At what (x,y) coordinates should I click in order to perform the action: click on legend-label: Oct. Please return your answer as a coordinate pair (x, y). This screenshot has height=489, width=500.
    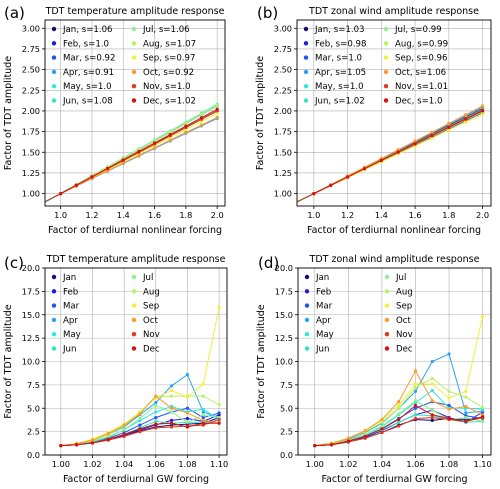
    Looking at the image, I should click on (403, 321).